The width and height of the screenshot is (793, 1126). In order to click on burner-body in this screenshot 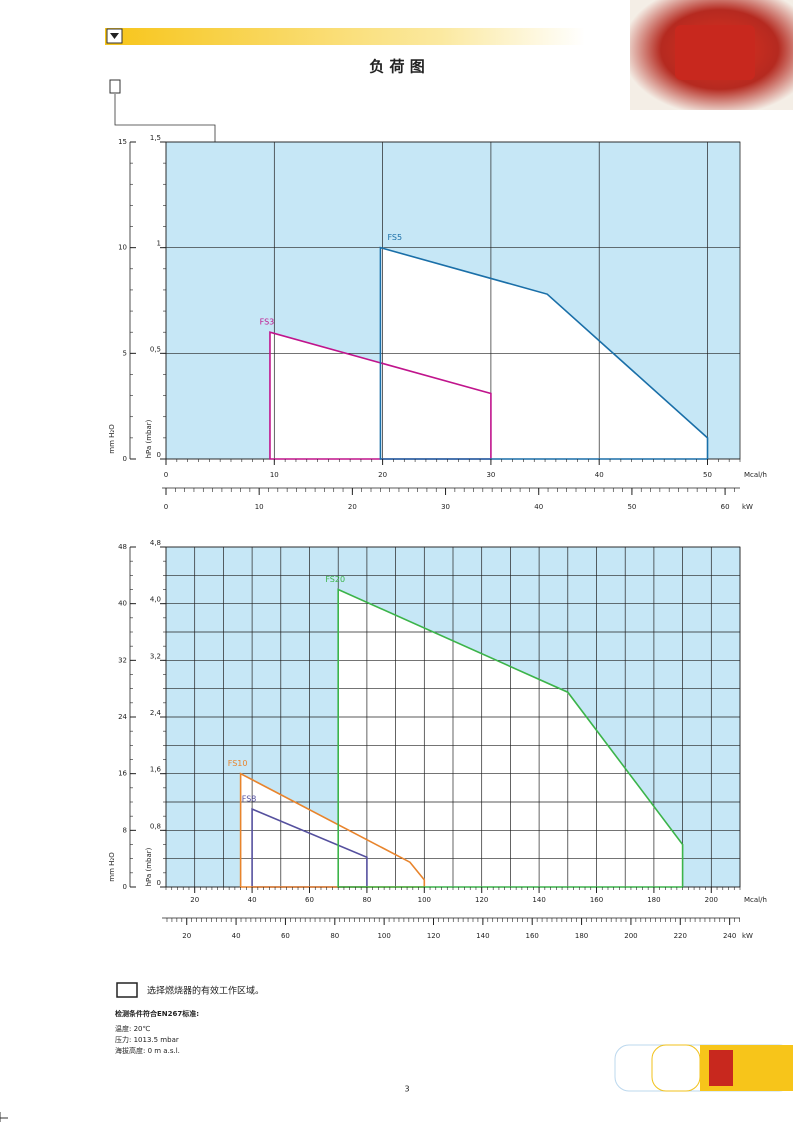, I will do `click(715, 52)`.